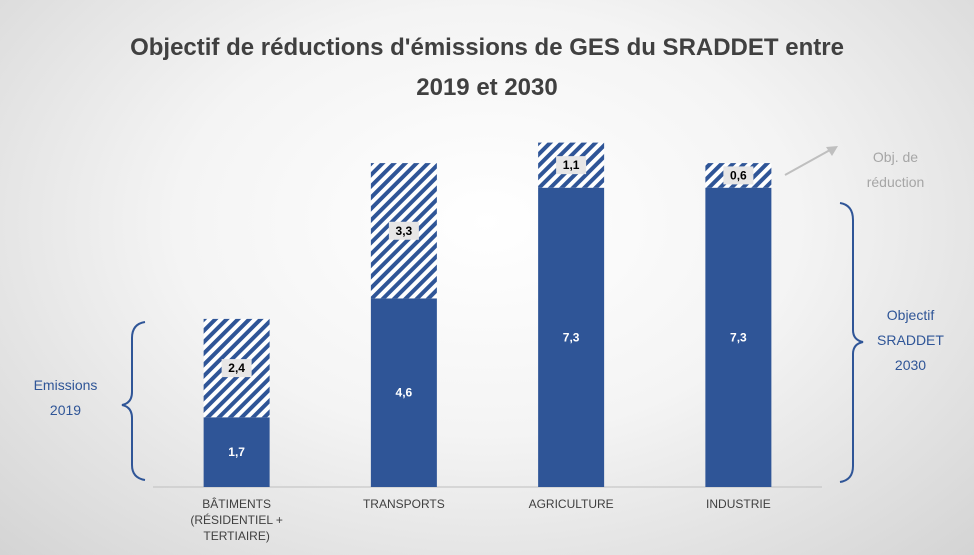 This screenshot has height=555, width=974. I want to click on annotation: Objectif SRADDET 2030, so click(910, 340).